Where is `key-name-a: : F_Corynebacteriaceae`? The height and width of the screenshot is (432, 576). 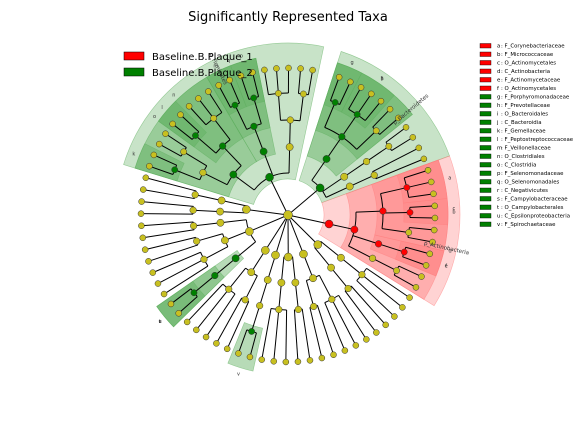
key-name-a: : F_Corynebacteriaceae is located at coordinates (533, 47).